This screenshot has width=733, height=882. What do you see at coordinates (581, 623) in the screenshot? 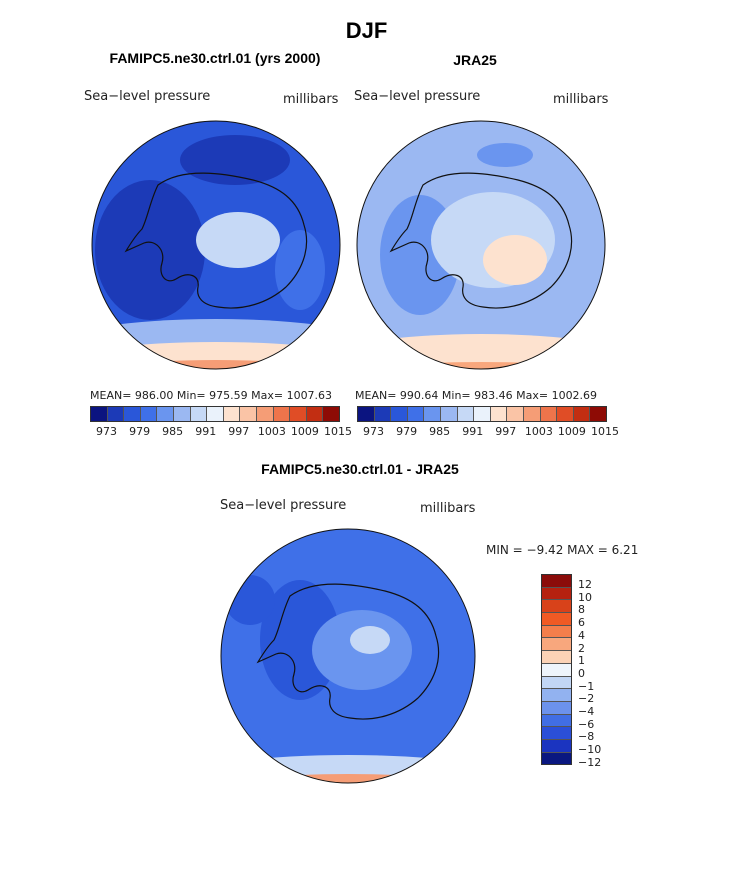
I see `colorbar-tick-label: 6` at bounding box center [581, 623].